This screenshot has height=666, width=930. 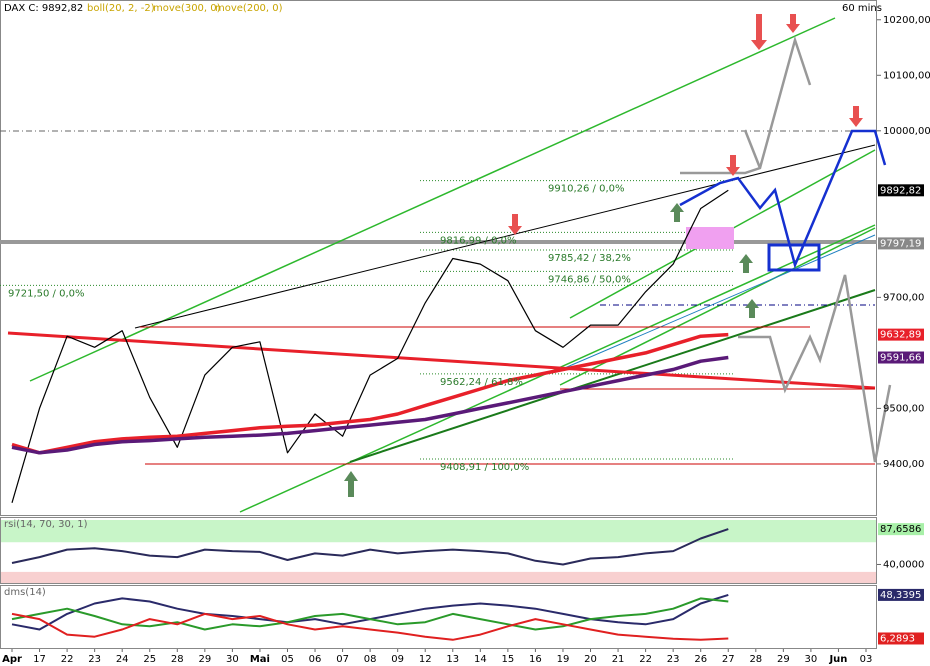 I want to click on indicator-label: boll(20, 2, -2), so click(x=121, y=8).